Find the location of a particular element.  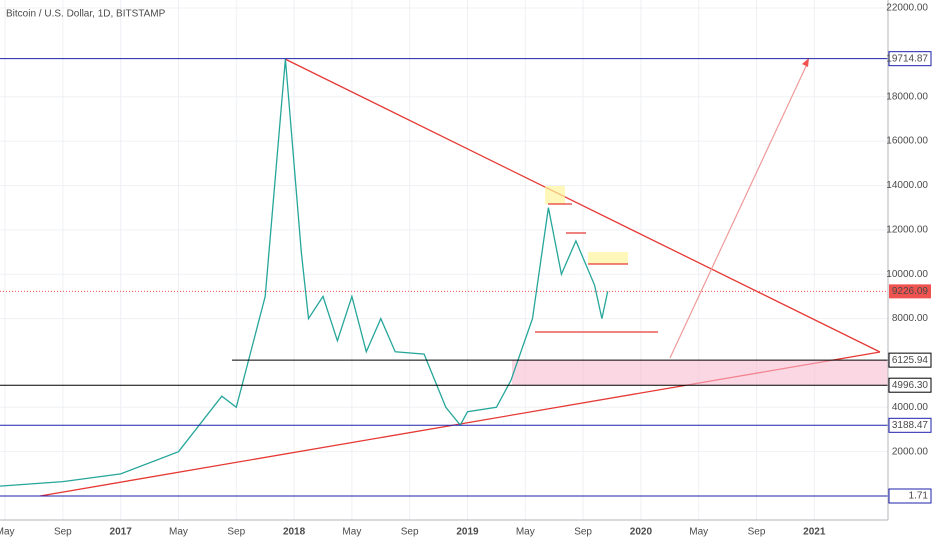

arrow-head is located at coordinates (805, 62).